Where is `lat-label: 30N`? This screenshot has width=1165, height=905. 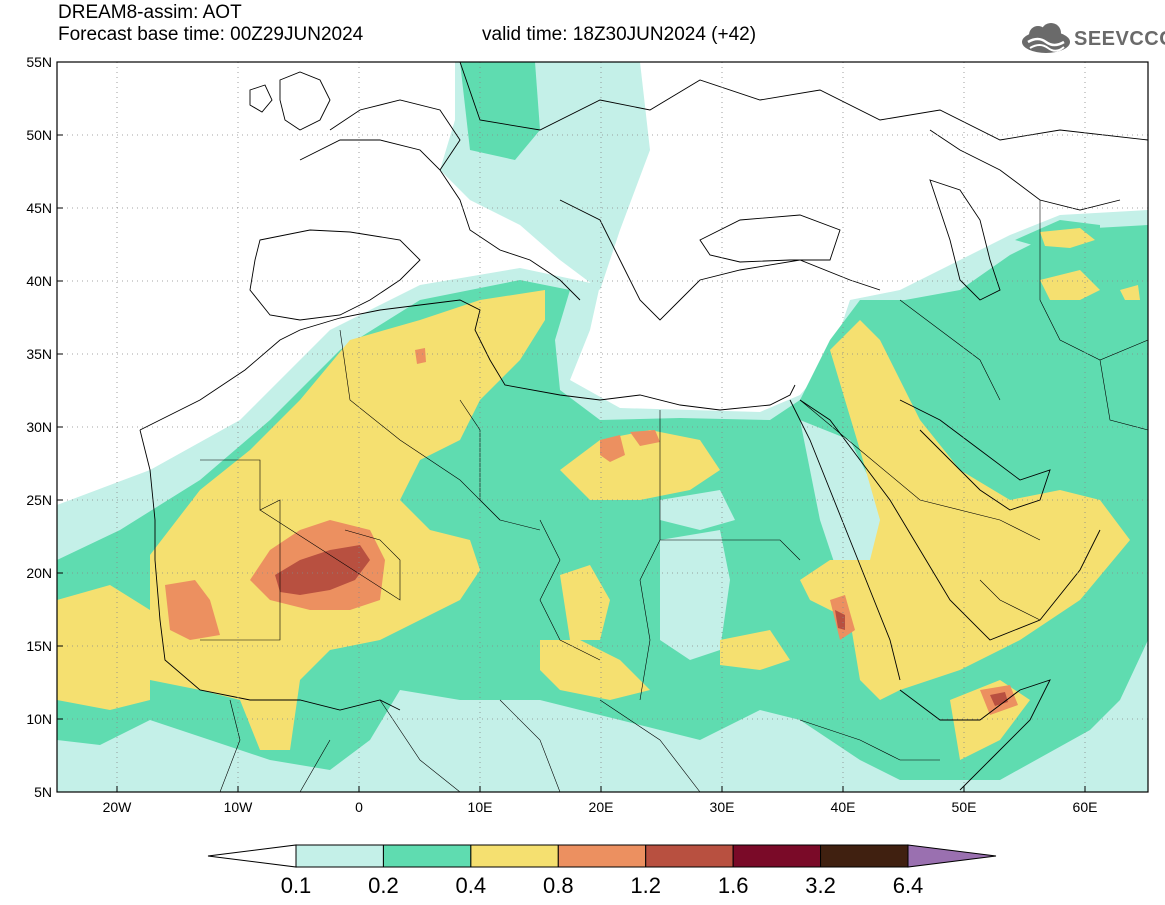
lat-label: 30N is located at coordinates (39, 427).